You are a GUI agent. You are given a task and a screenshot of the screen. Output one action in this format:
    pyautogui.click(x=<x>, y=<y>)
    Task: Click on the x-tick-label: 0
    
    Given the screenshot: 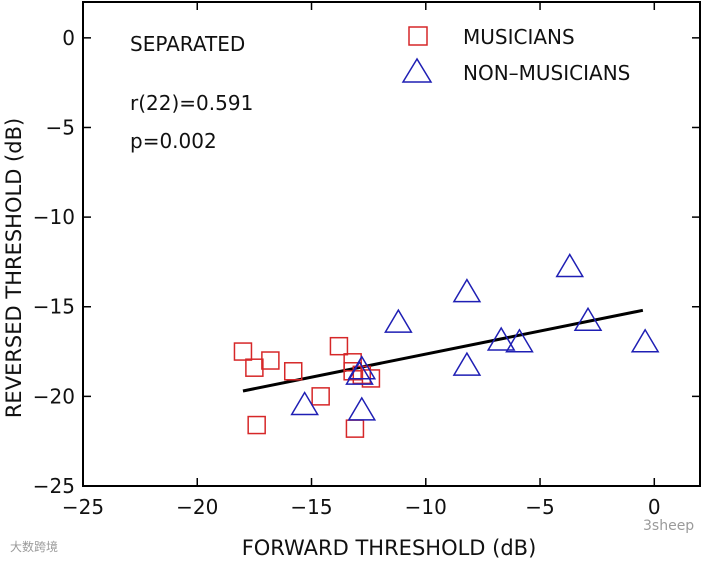 What is the action you would take?
    pyautogui.click(x=654, y=507)
    